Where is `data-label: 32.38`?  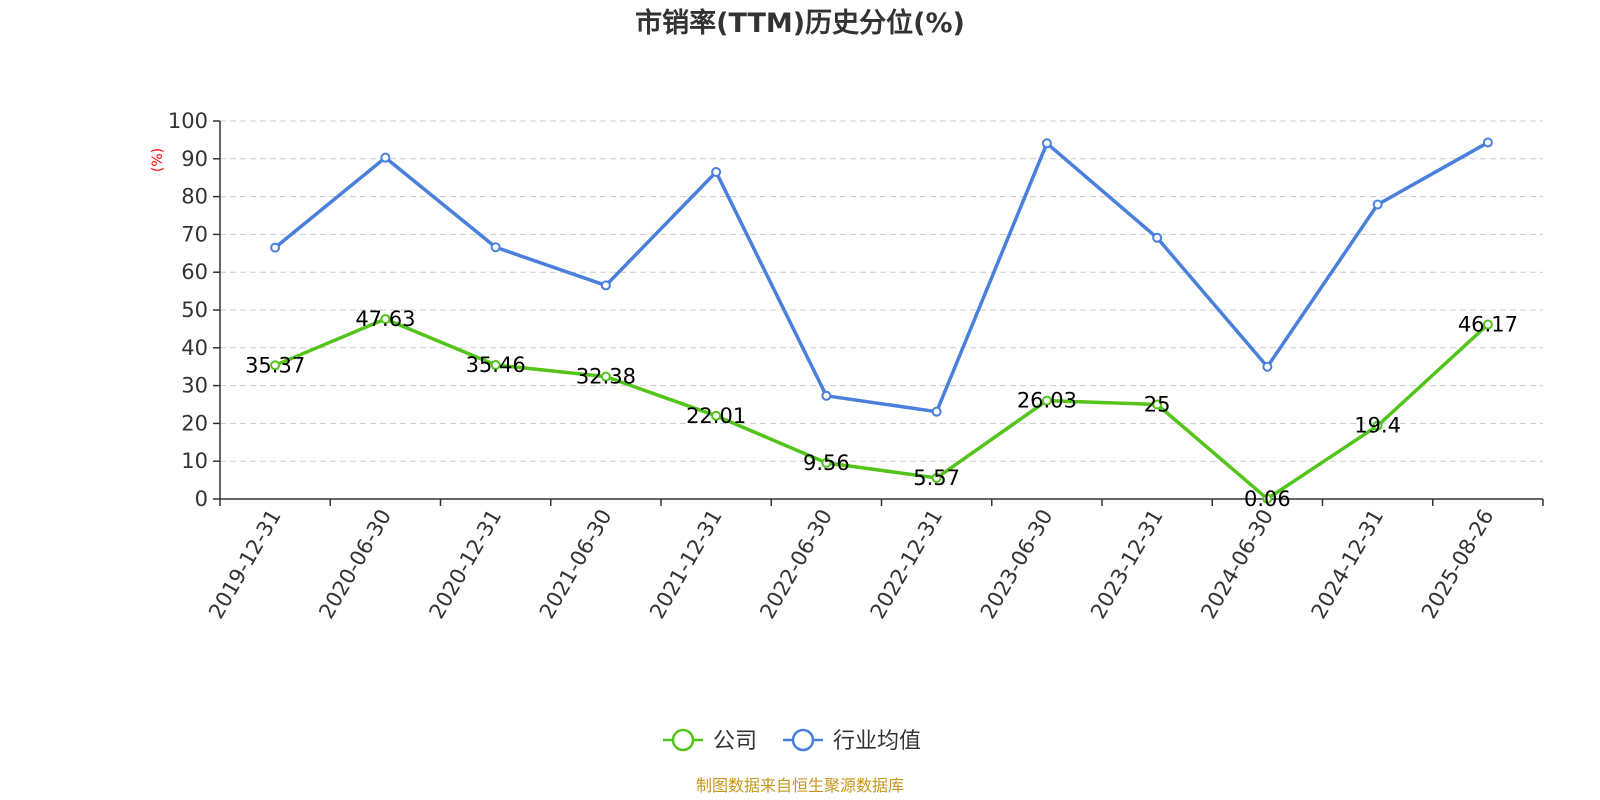
data-label: 32.38 is located at coordinates (606, 377).